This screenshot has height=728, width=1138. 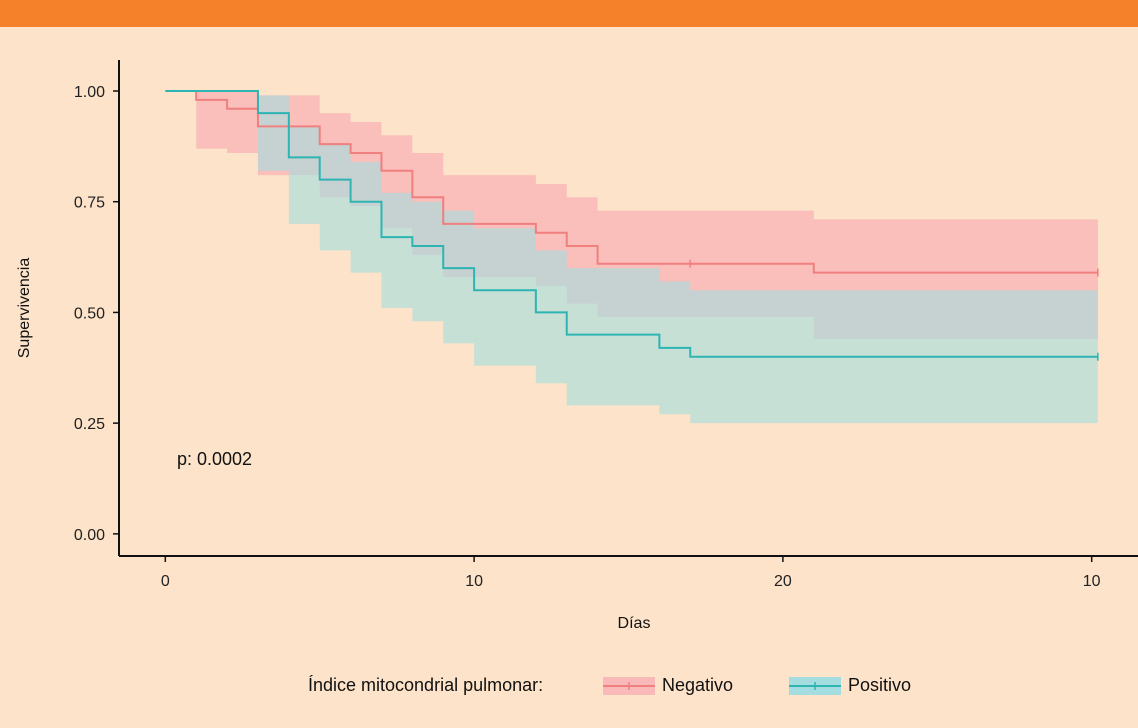 What do you see at coordinates (569, 13) in the screenshot?
I see `header-bar` at bounding box center [569, 13].